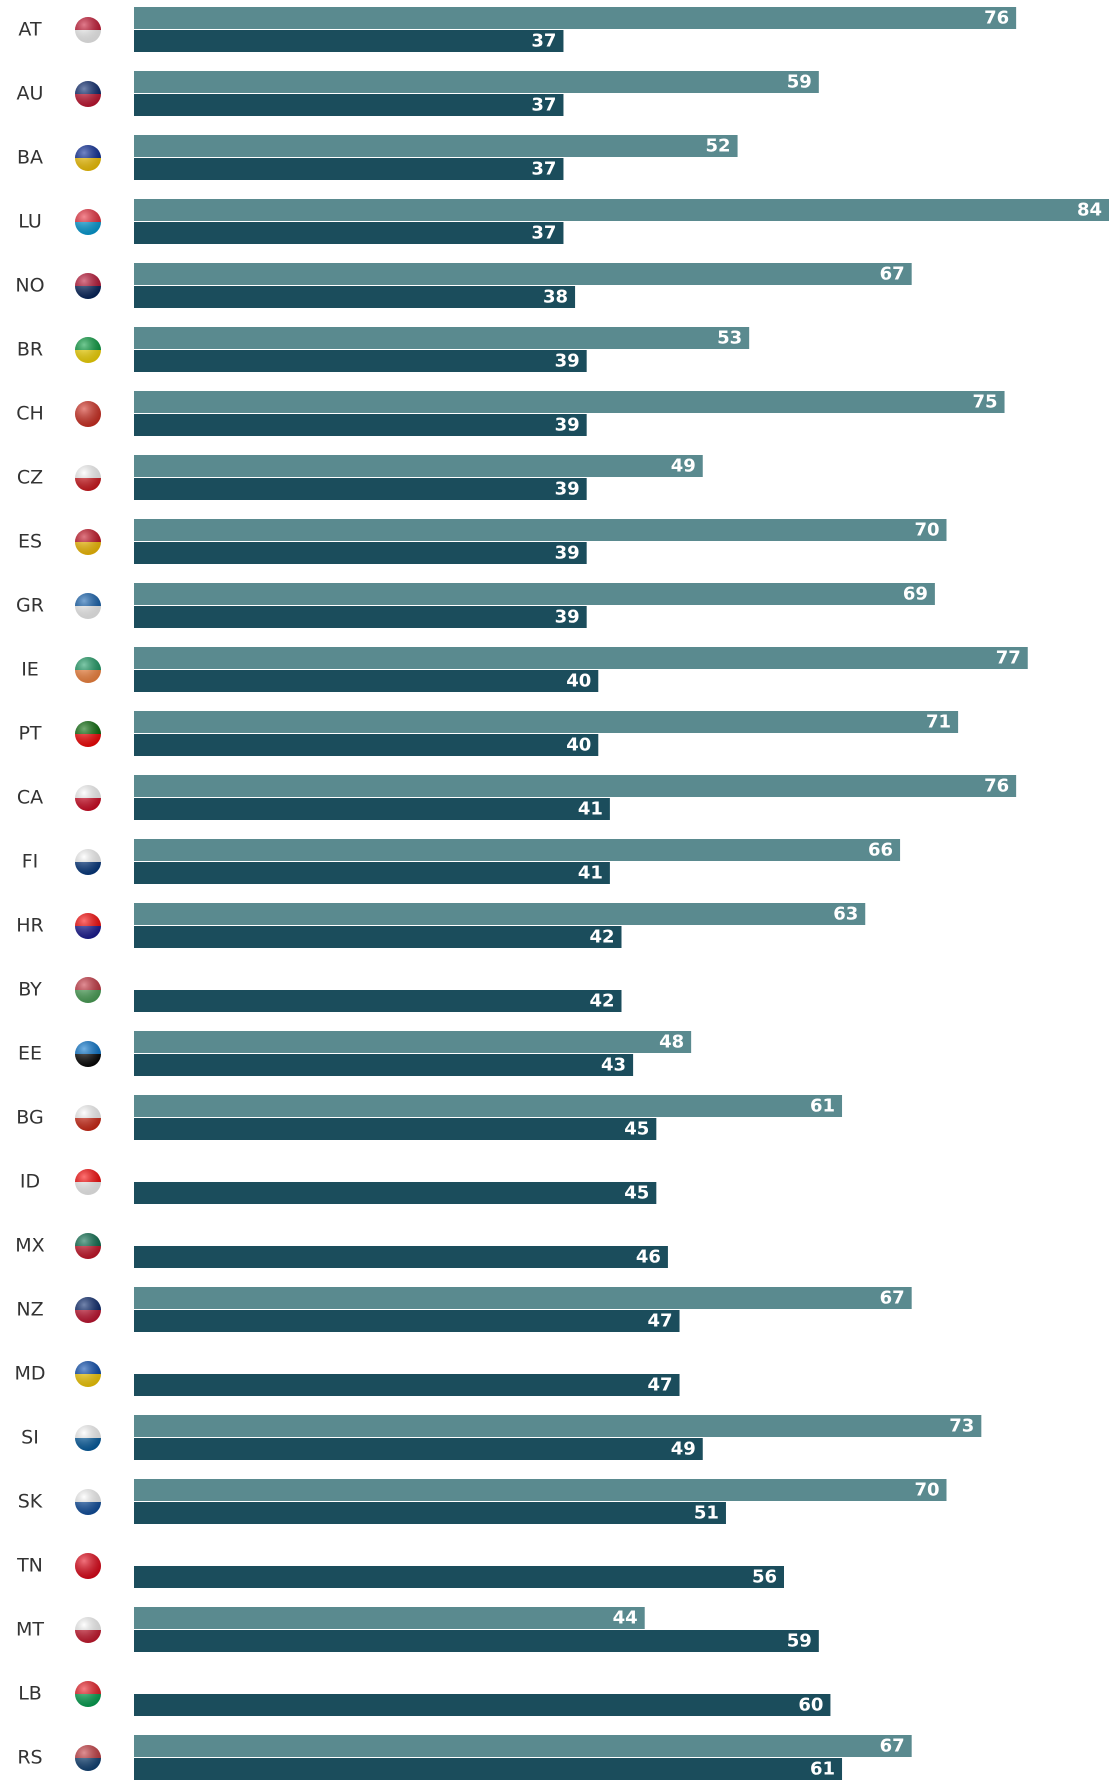  What do you see at coordinates (29, 286) in the screenshot?
I see `country-code: NO` at bounding box center [29, 286].